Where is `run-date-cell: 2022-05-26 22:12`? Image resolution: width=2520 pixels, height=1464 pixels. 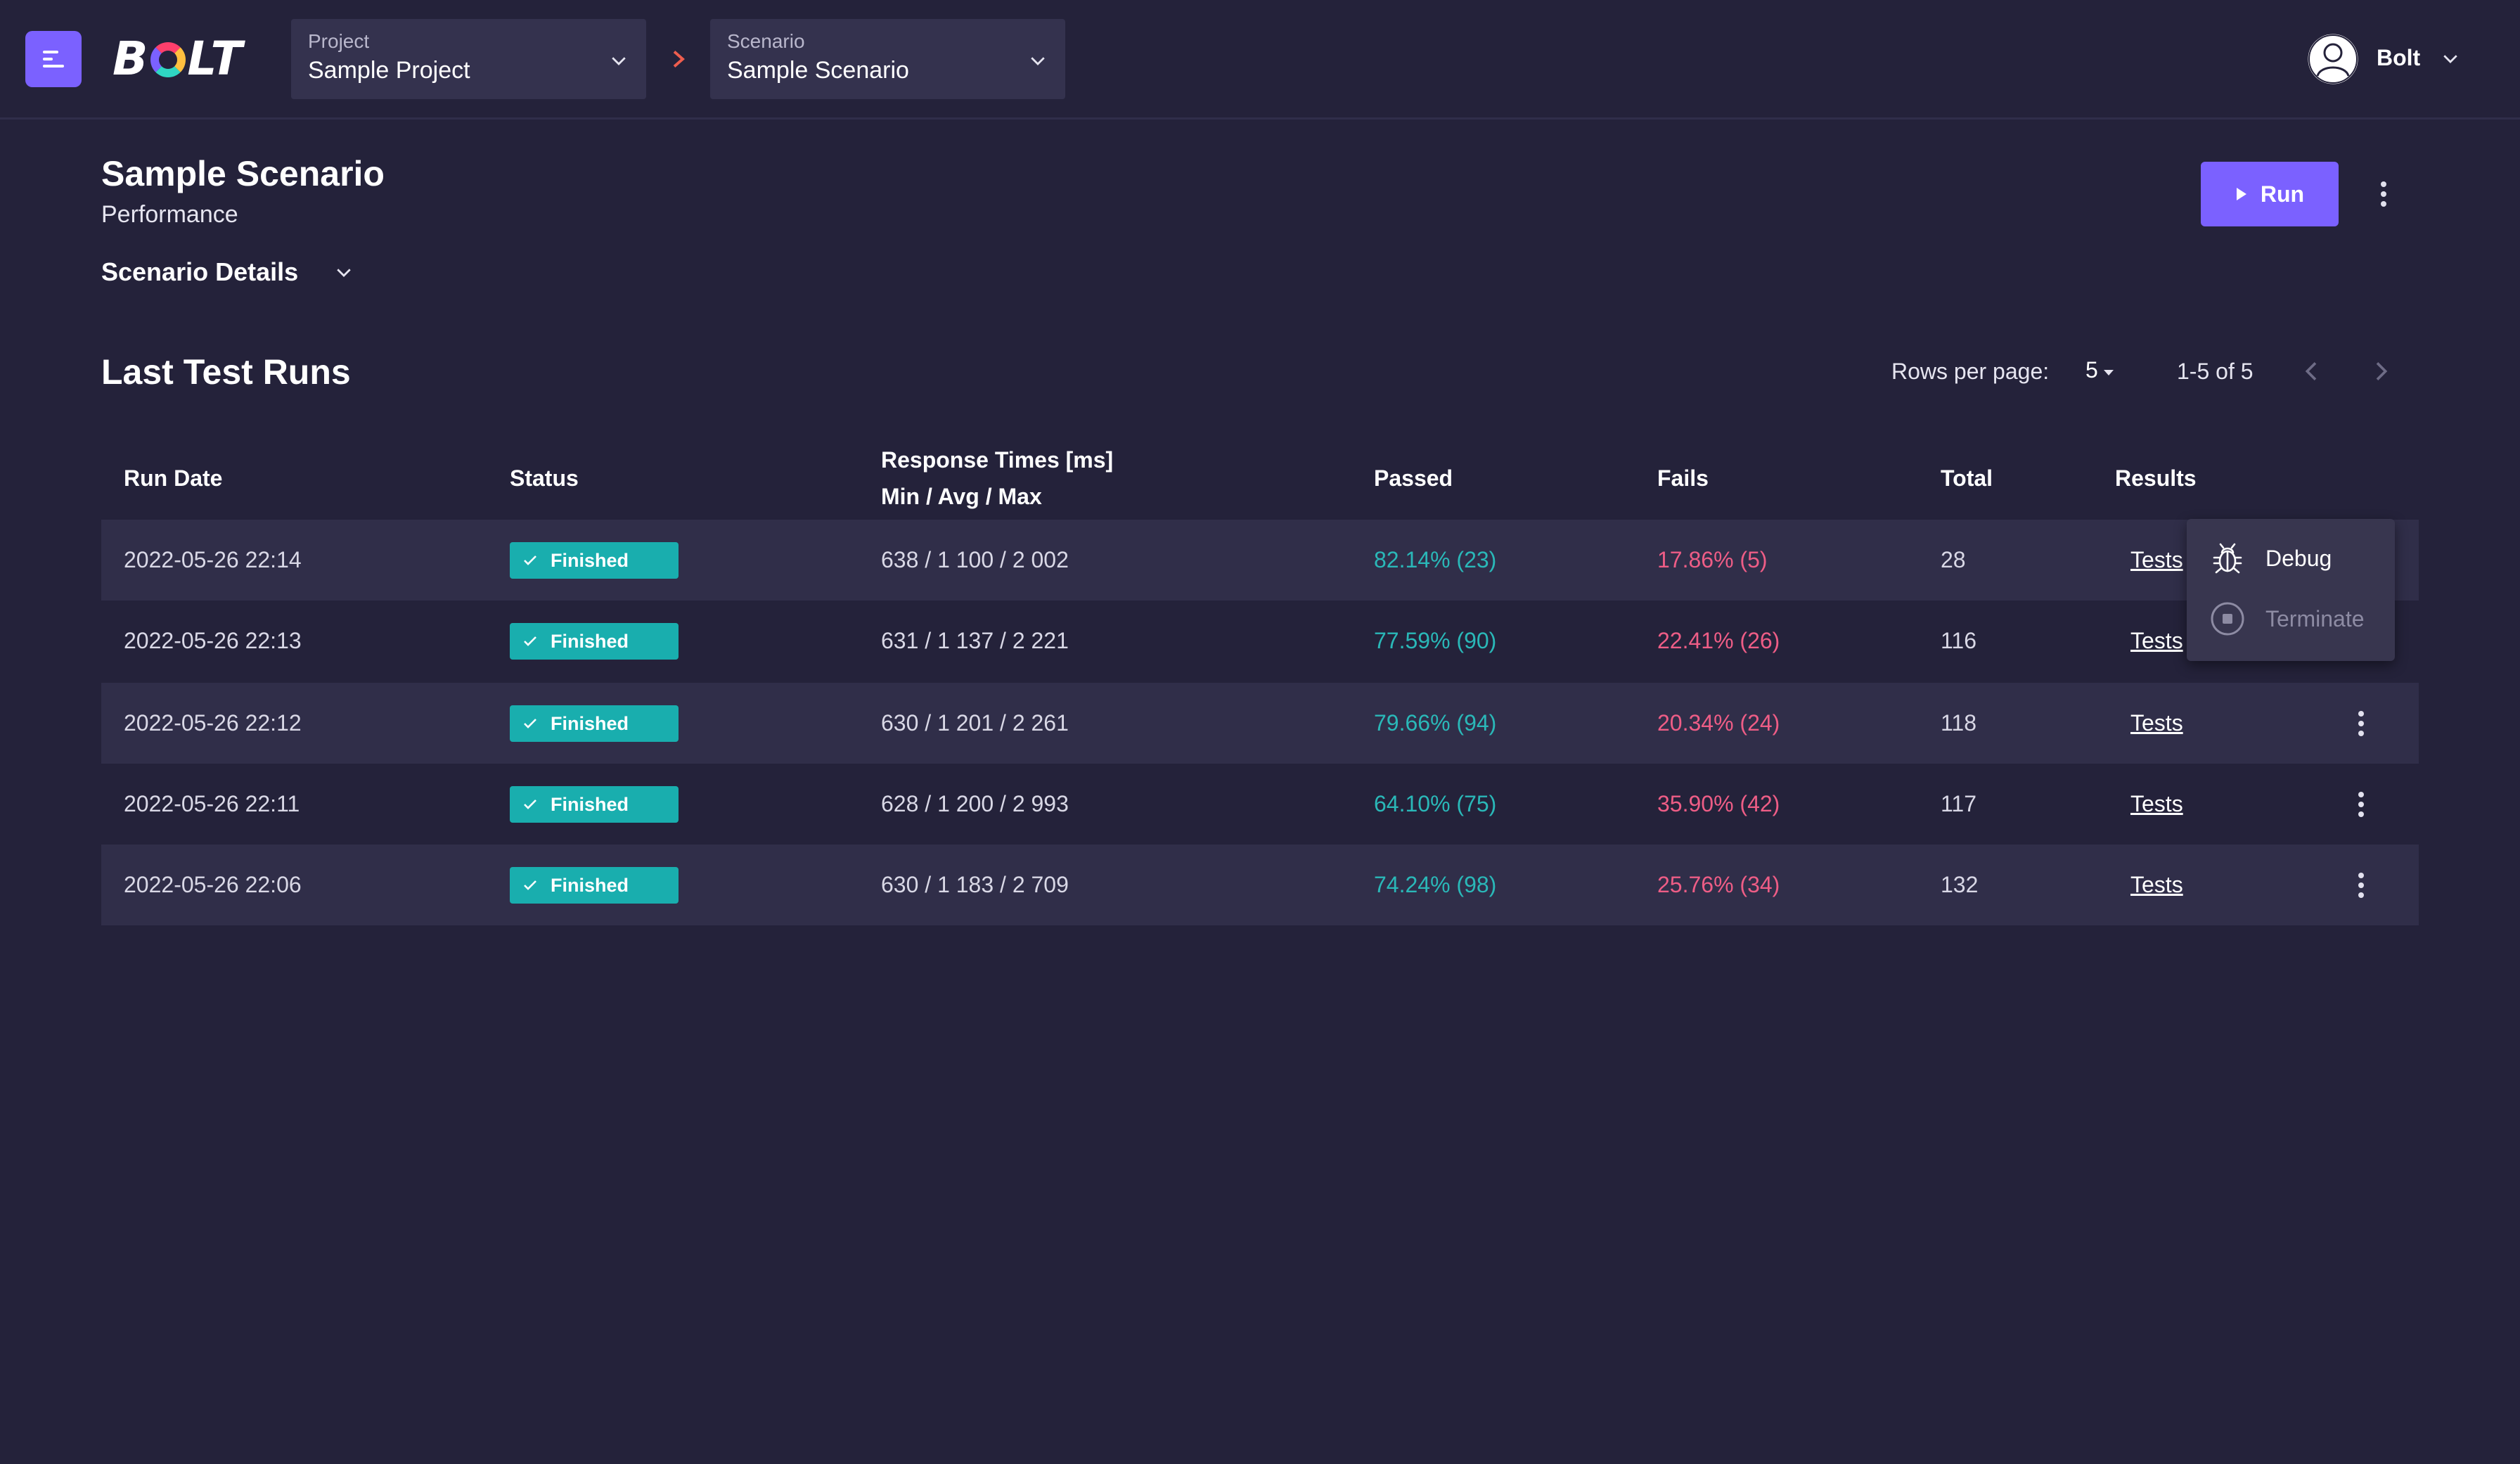
run-date-cell: 2022-05-26 22:12 is located at coordinates (213, 723).